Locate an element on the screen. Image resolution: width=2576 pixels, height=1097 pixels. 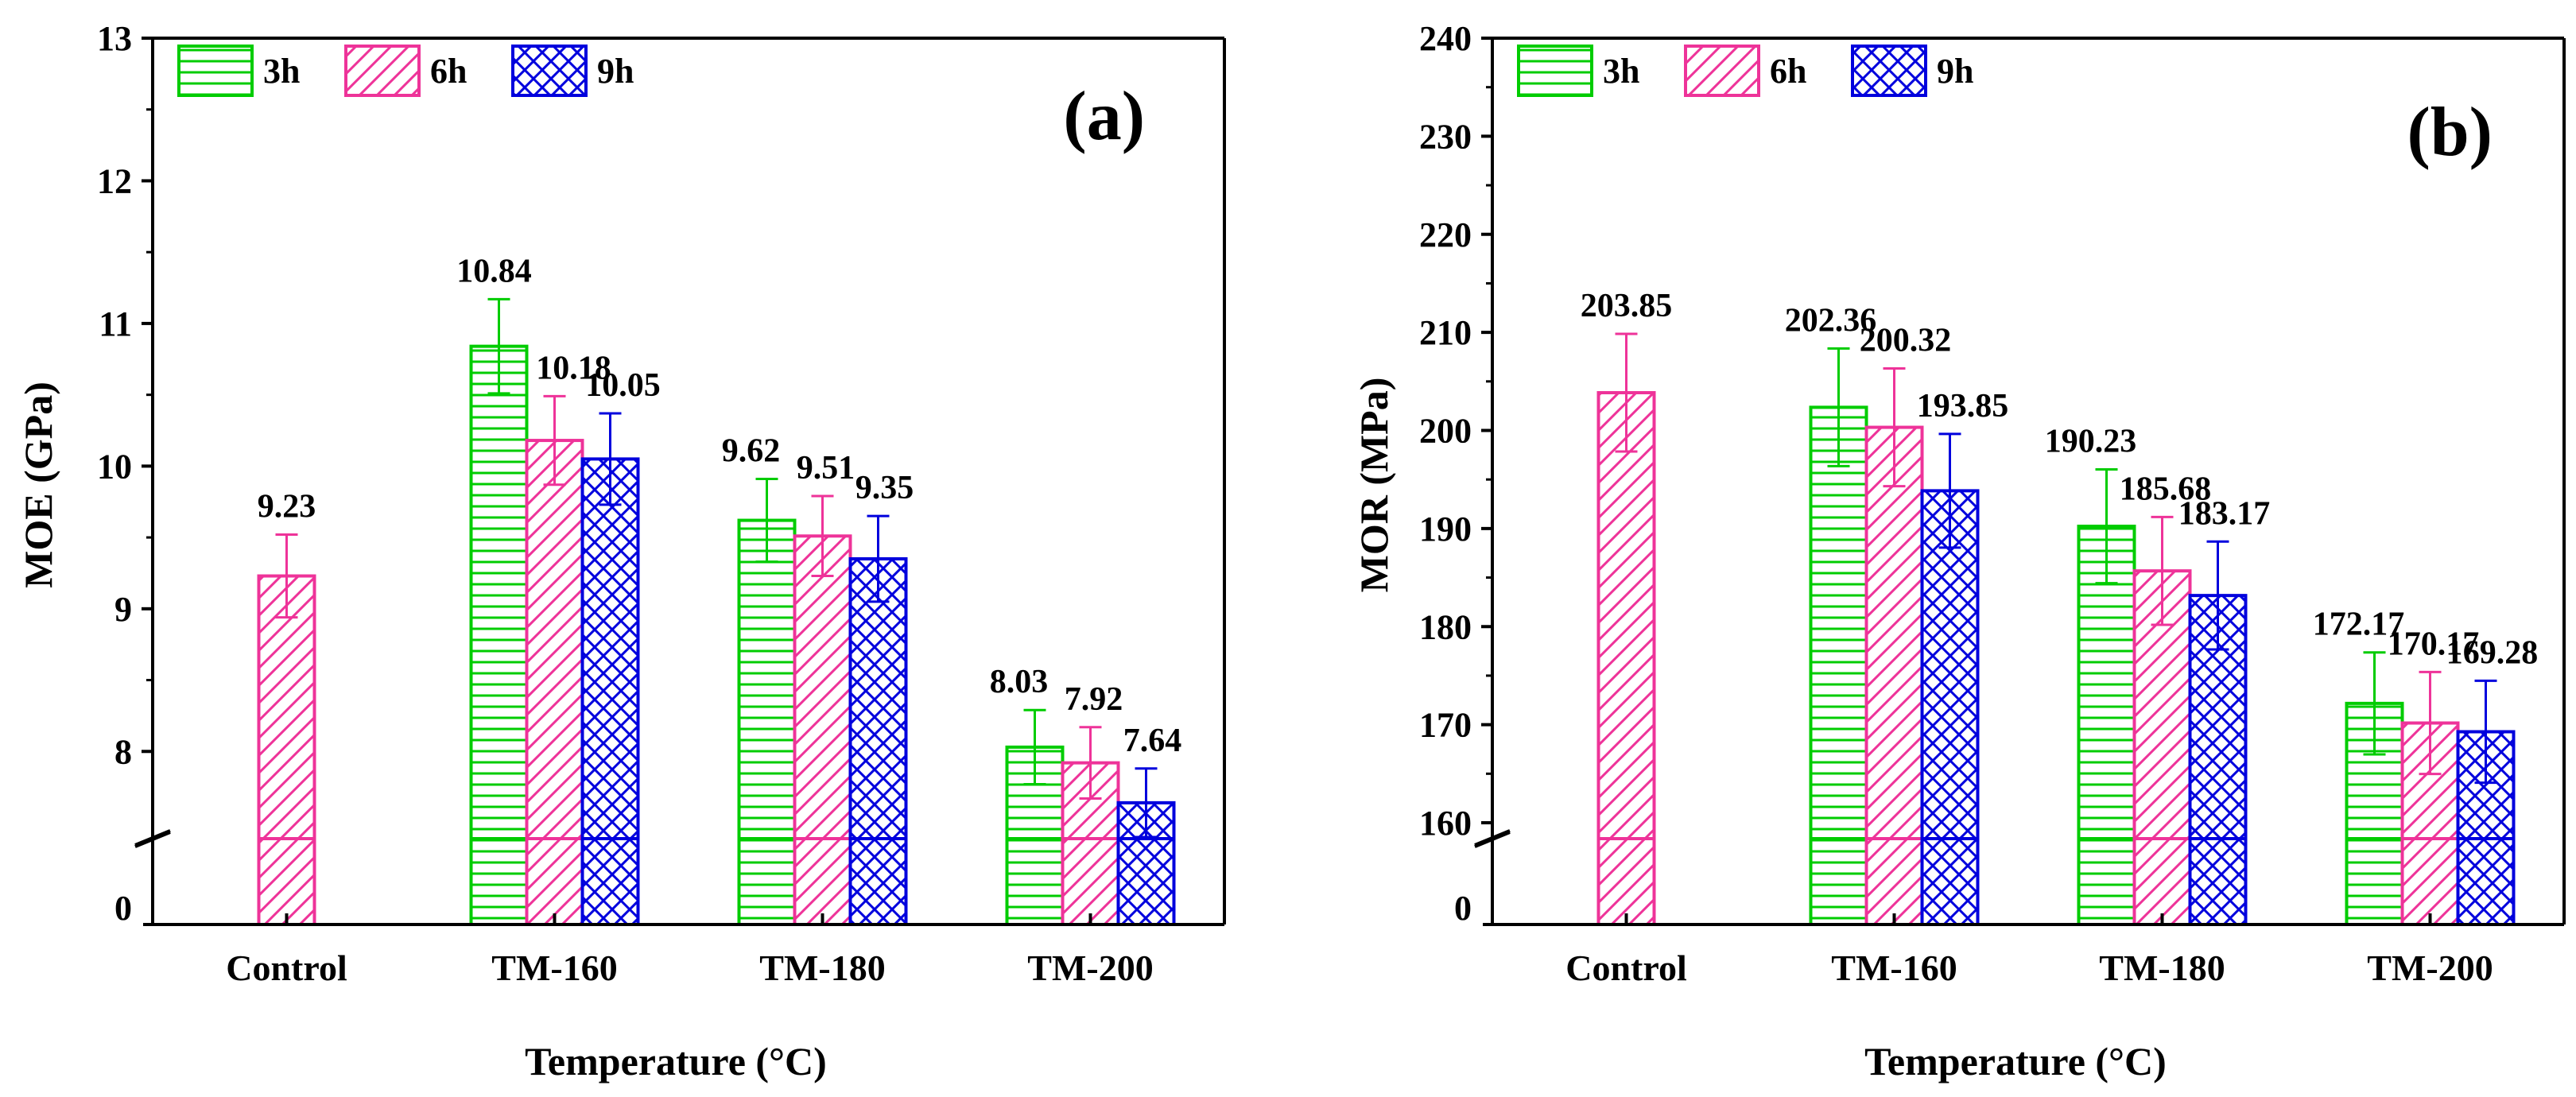
x-axis-label: Temperature (°C) is located at coordinates (676, 1061).